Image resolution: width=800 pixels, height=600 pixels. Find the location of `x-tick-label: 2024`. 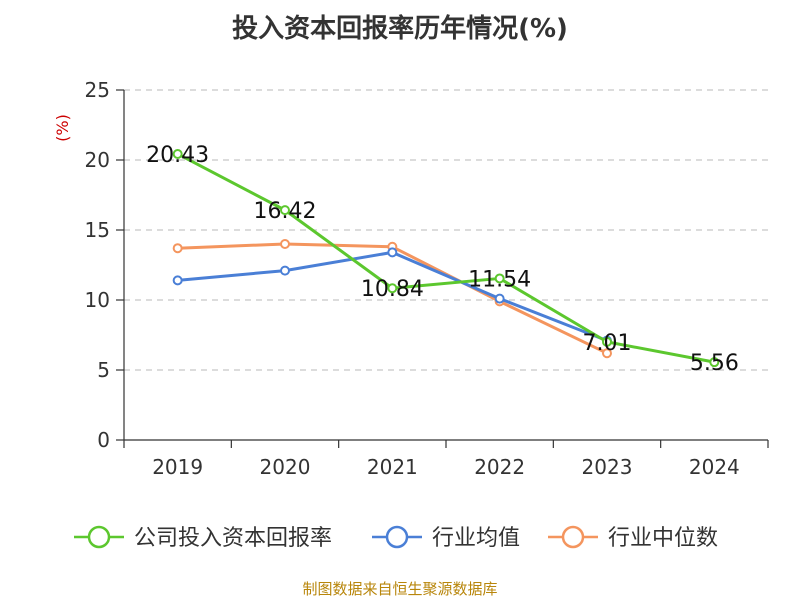

x-tick-label: 2024 is located at coordinates (714, 467).